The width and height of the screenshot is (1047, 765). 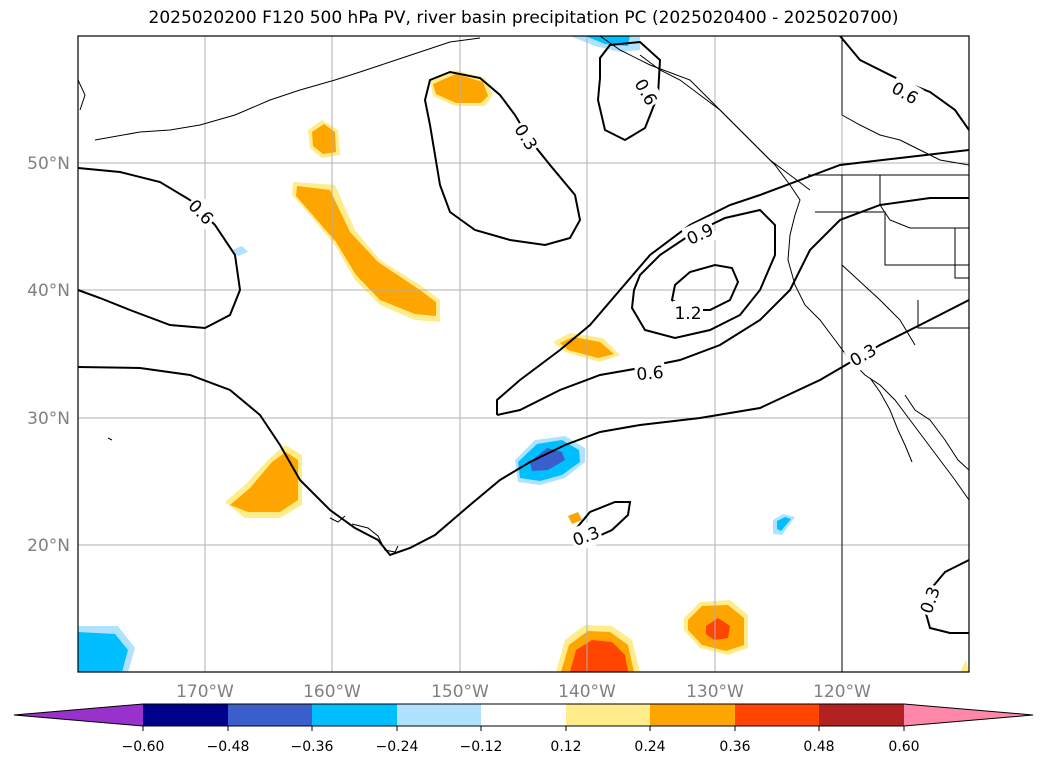 I want to click on colorbar-tick-label: 0.24, so click(x=649, y=747).